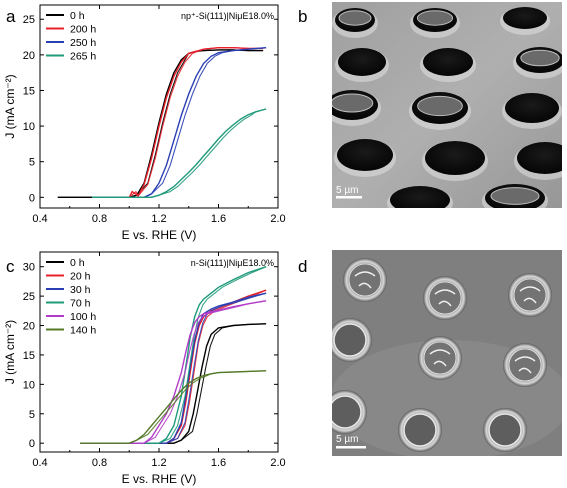  I want to click on chart-a-x-tick-label: 0.8, so click(99, 219).